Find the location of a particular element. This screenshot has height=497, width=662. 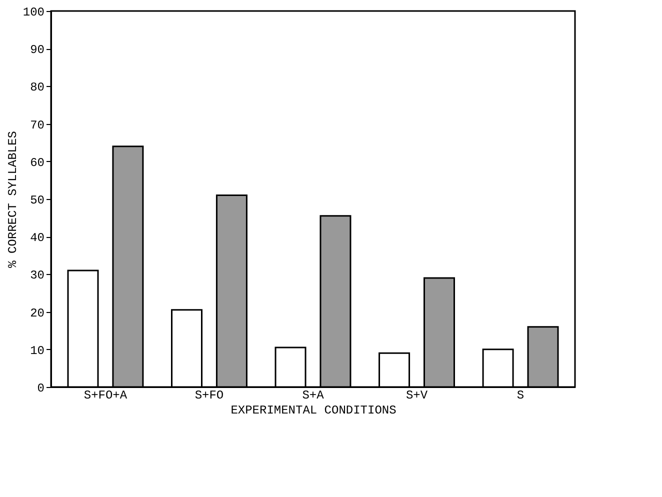

y-tick-label: 100 is located at coordinates (33, 13).